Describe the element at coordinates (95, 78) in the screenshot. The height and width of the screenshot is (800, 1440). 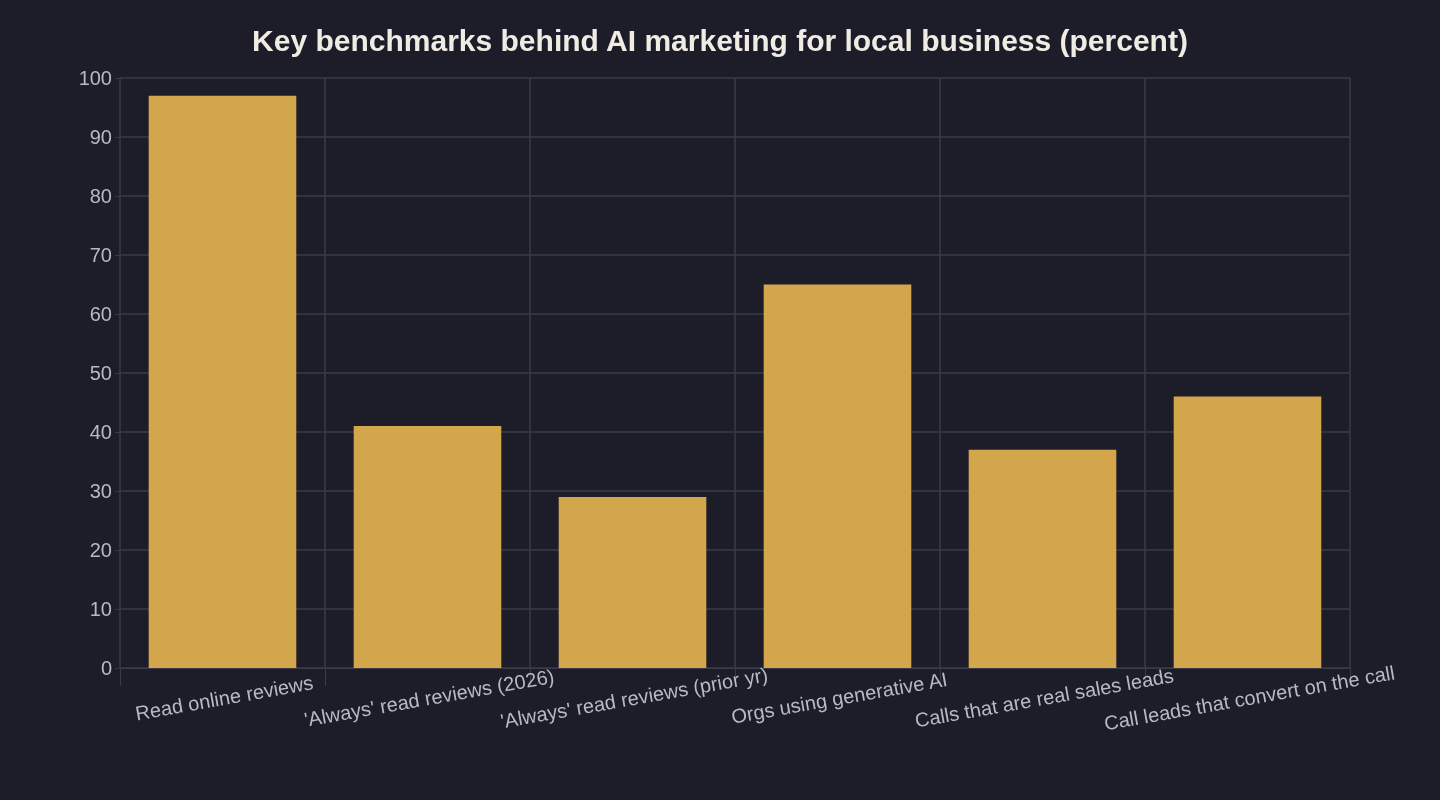
I see `y-tick-label: 100` at that location.